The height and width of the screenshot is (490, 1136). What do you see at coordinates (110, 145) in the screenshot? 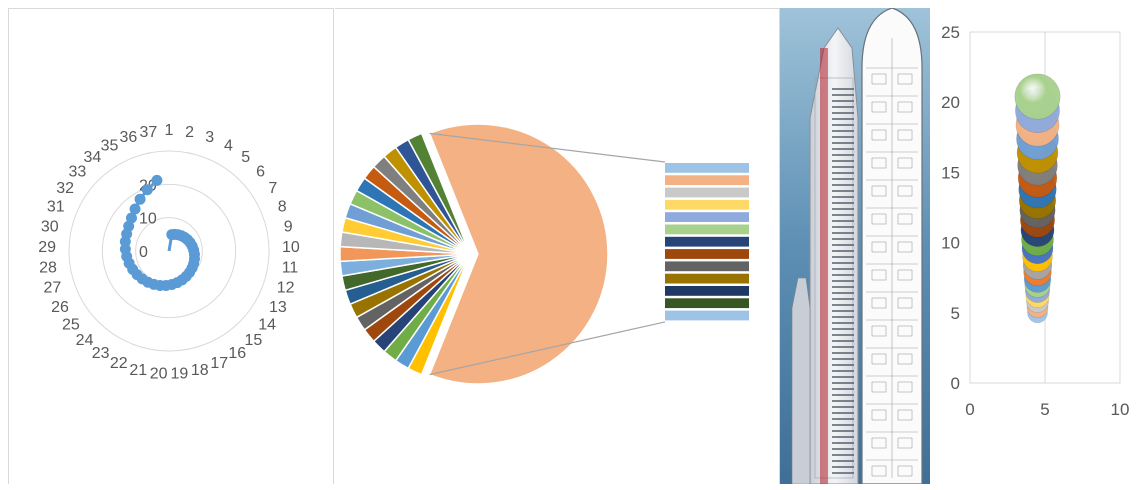
I see `radar-category-label: 35` at bounding box center [110, 145].